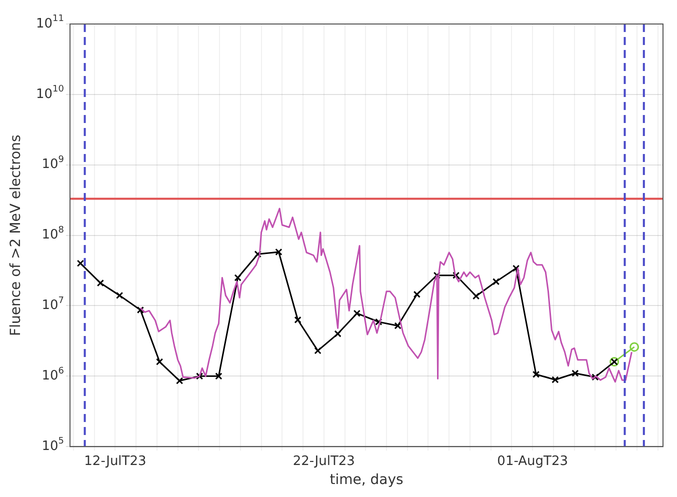  I want to click on x-tick-label: 01-AugT23, so click(532, 461).